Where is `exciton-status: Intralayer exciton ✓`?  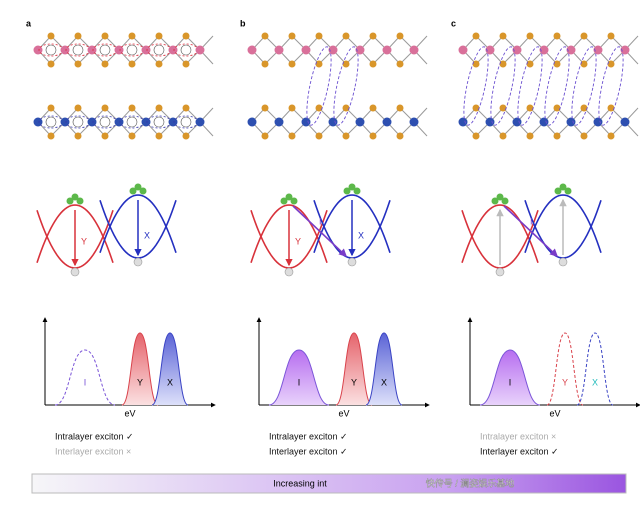 exciton-status: Intralayer exciton ✓ is located at coordinates (308, 436).